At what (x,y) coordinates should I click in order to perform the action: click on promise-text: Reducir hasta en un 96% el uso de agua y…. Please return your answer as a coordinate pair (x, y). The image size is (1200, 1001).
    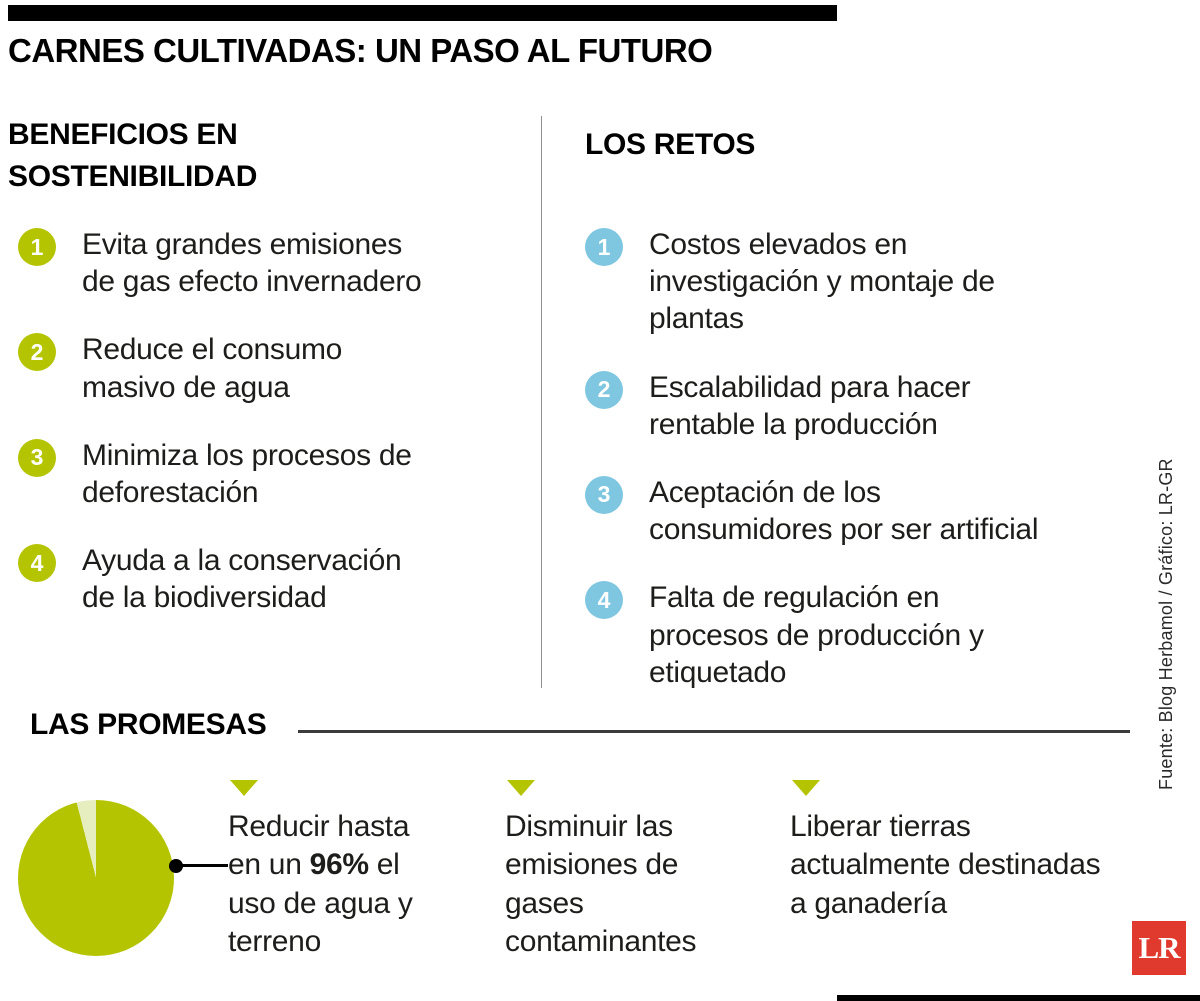
    Looking at the image, I should click on (320, 885).